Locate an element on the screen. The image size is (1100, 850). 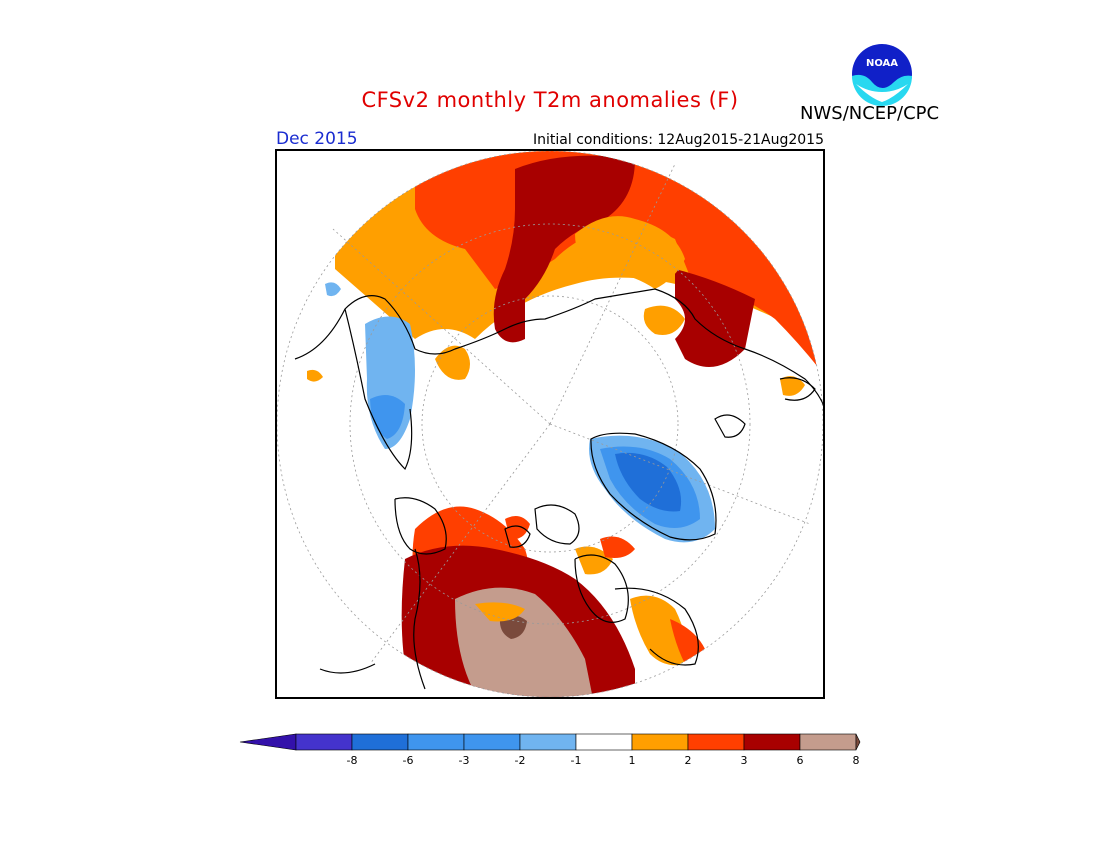
colorbar-tick-label: -2 is located at coordinates (520, 760).